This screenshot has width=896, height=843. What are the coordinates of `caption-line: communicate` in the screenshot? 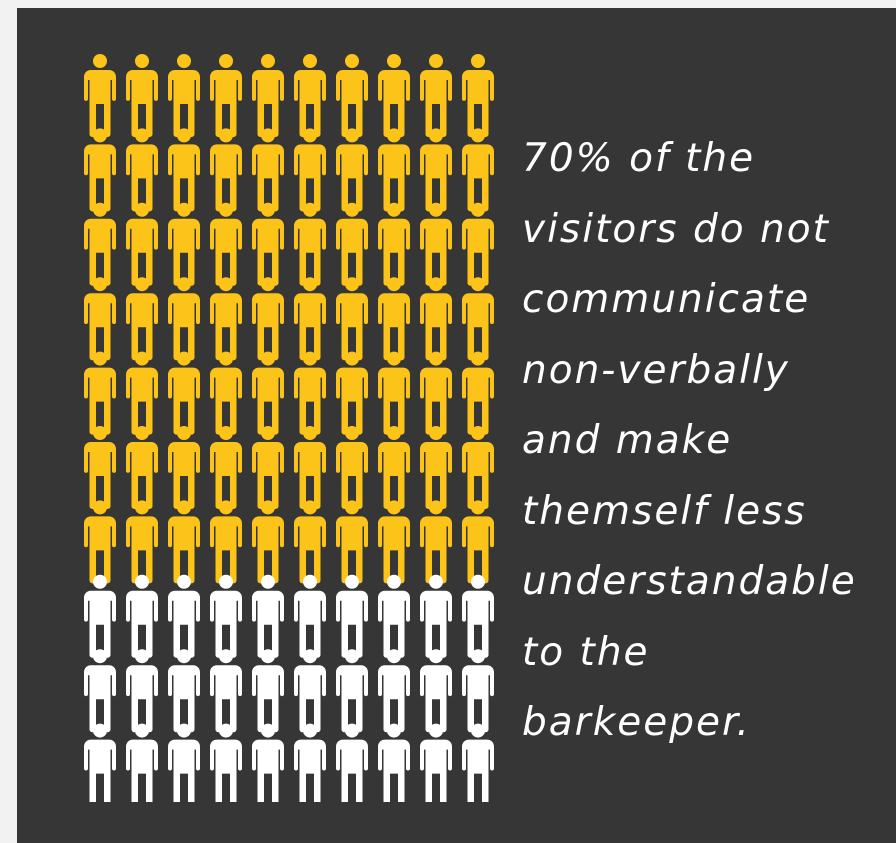 It's located at (666, 299).